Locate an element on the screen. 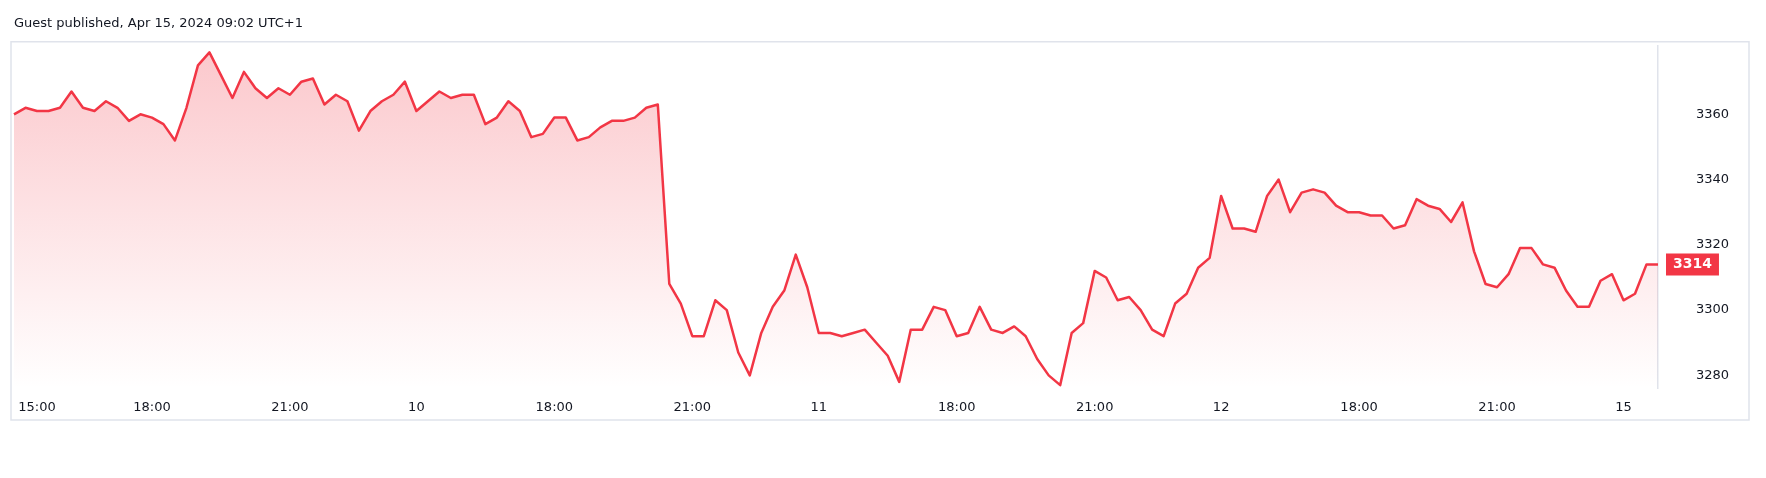 Image resolution: width=1766 pixels, height=478 pixels. y-tick-label: 3360 is located at coordinates (1713, 113).